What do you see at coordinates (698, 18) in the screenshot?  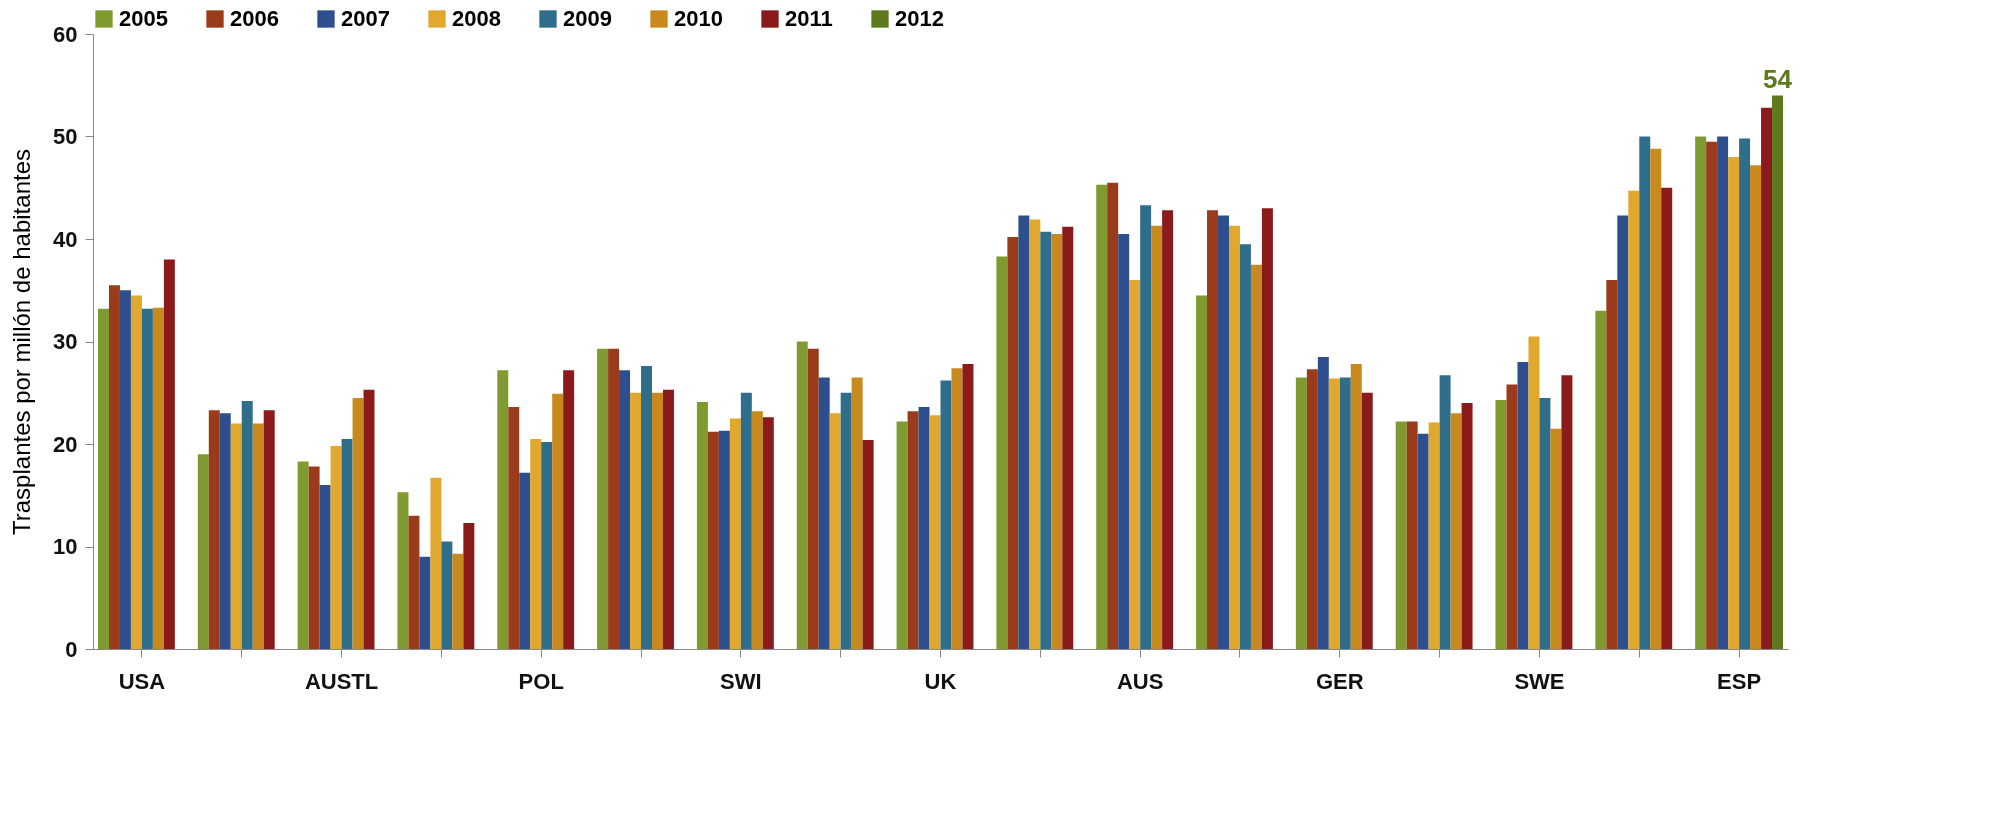 I see `legend-label: 2010` at bounding box center [698, 18].